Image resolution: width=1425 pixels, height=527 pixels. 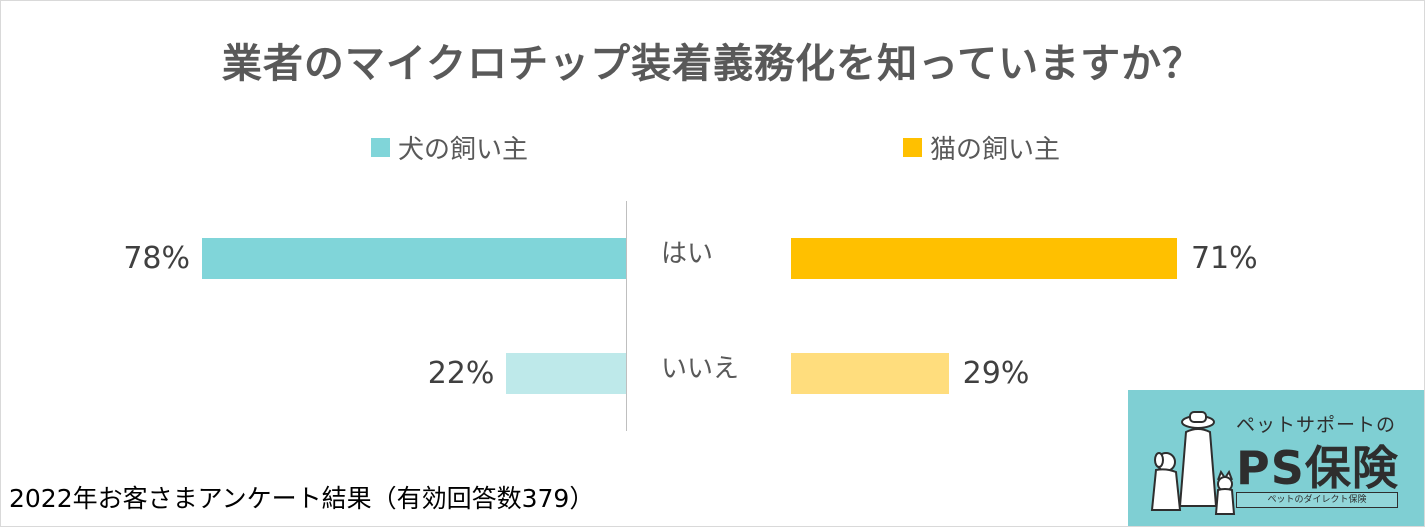 What do you see at coordinates (700, 369) in the screenshot?
I see `category-label-no: いいえ` at bounding box center [700, 369].